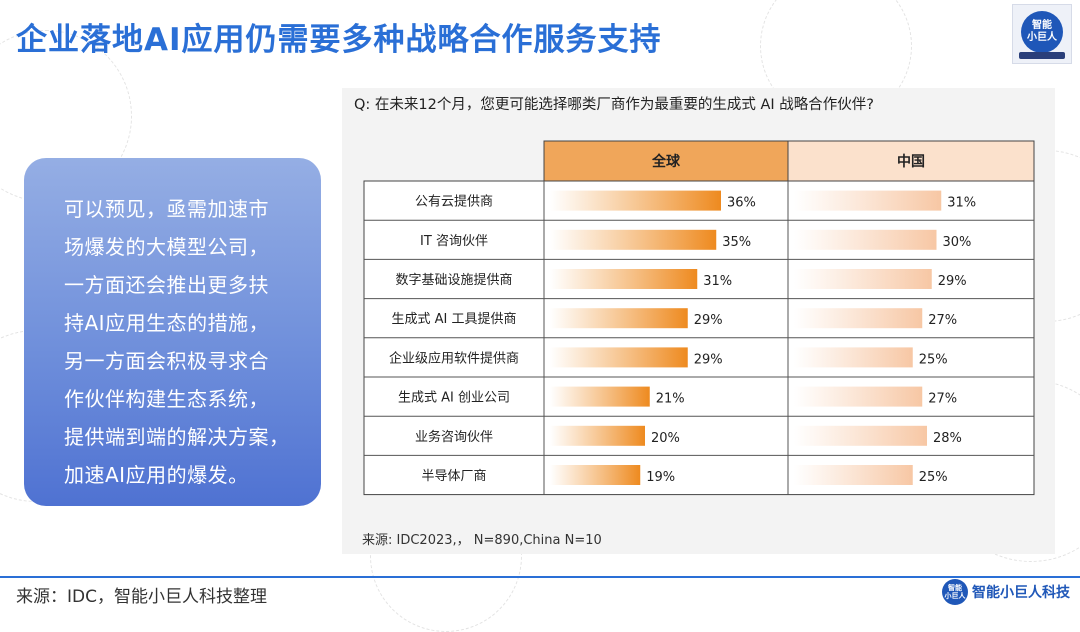  I want to click on book-icon, so click(1042, 55).